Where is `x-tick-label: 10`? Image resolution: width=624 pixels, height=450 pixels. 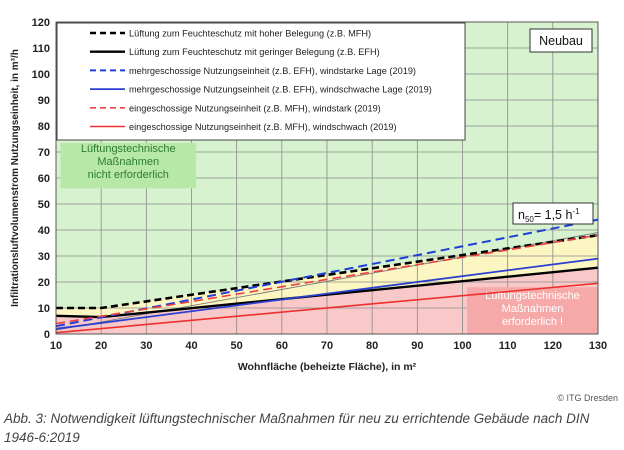
x-tick-label: 10 is located at coordinates (56, 346).